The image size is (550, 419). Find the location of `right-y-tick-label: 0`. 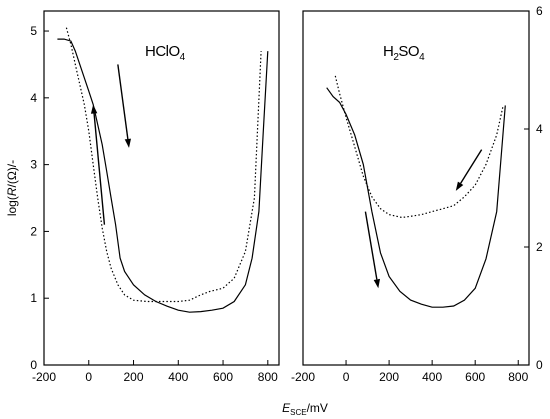

right-y-tick-label: 0 is located at coordinates (539, 365).